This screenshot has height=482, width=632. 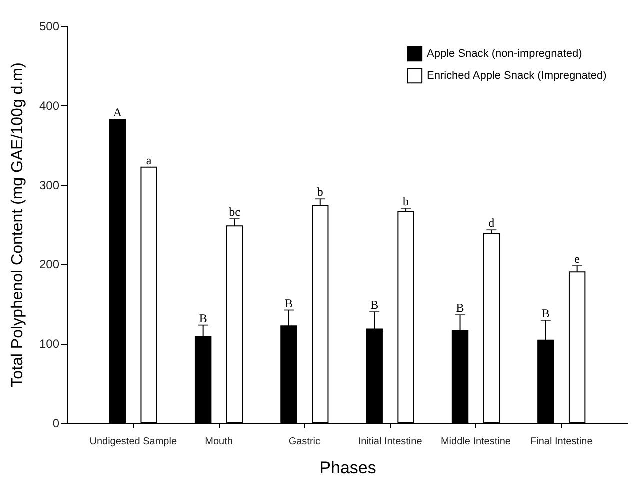 What do you see at coordinates (56, 423) in the screenshot?
I see `y-tick-label: 0` at bounding box center [56, 423].